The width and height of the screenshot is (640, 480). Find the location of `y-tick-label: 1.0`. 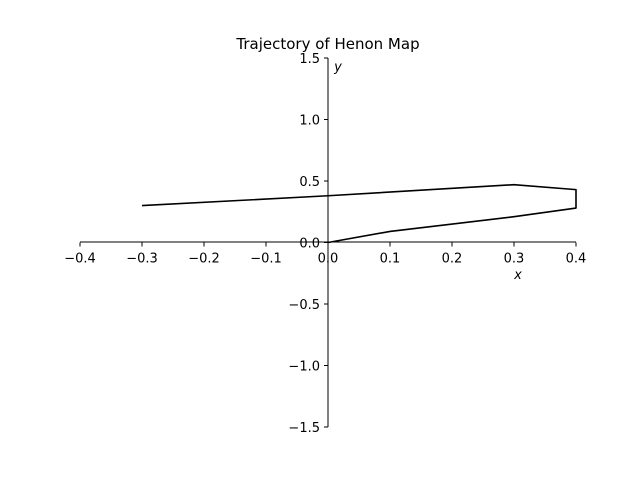

y-tick-label: 1.0 is located at coordinates (309, 121).